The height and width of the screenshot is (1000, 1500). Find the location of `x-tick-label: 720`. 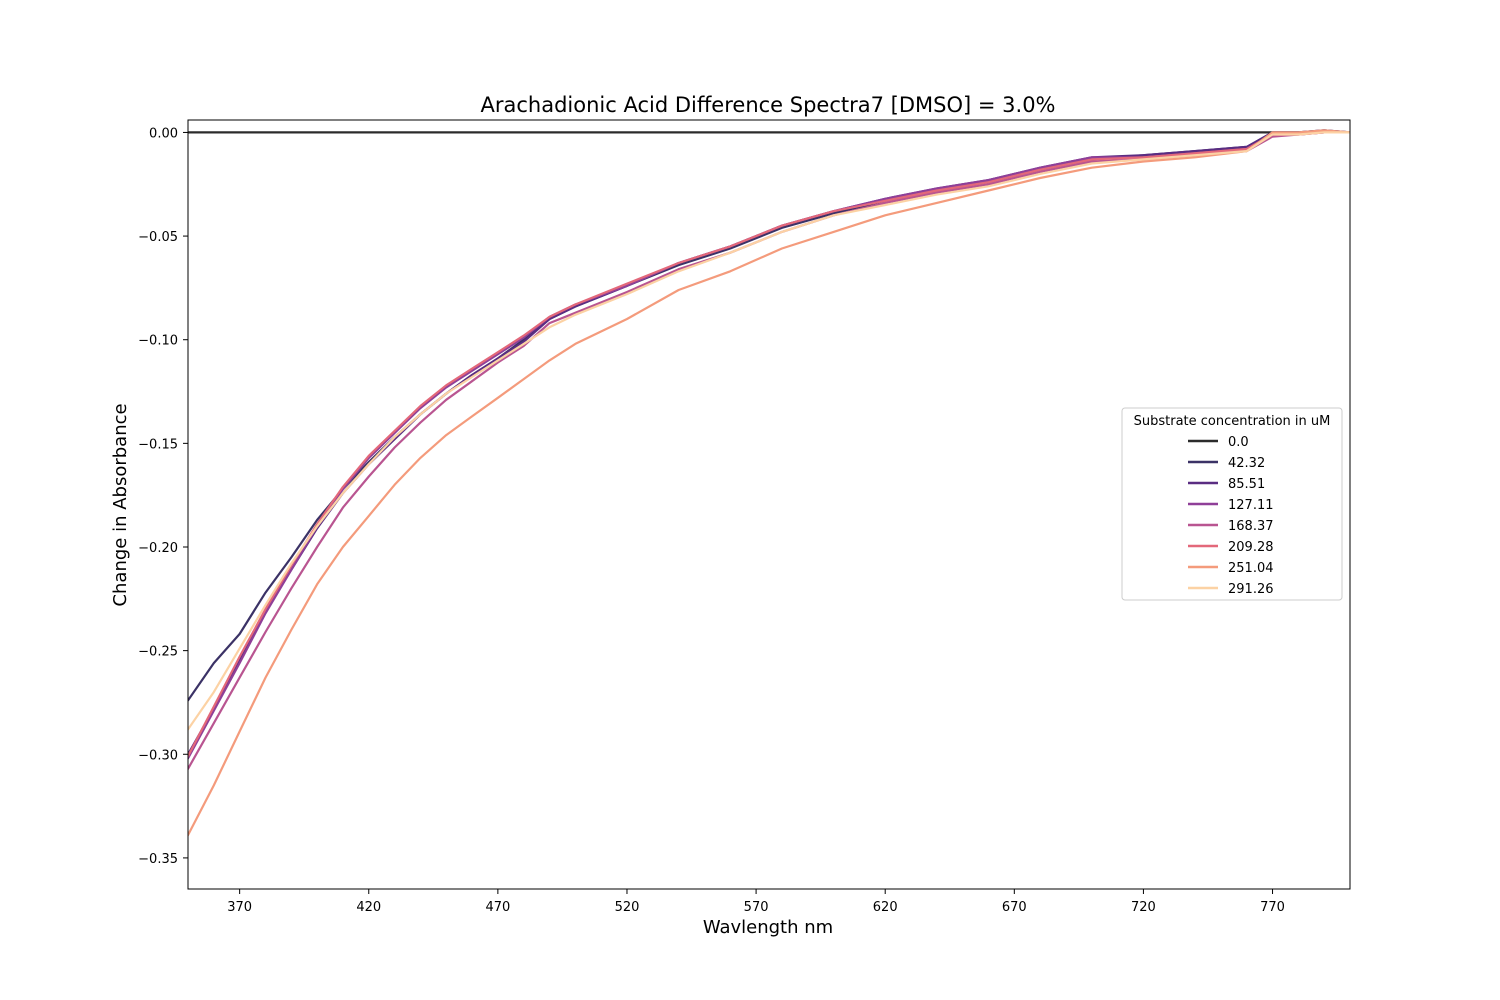

x-tick-label: 720 is located at coordinates (1143, 907).